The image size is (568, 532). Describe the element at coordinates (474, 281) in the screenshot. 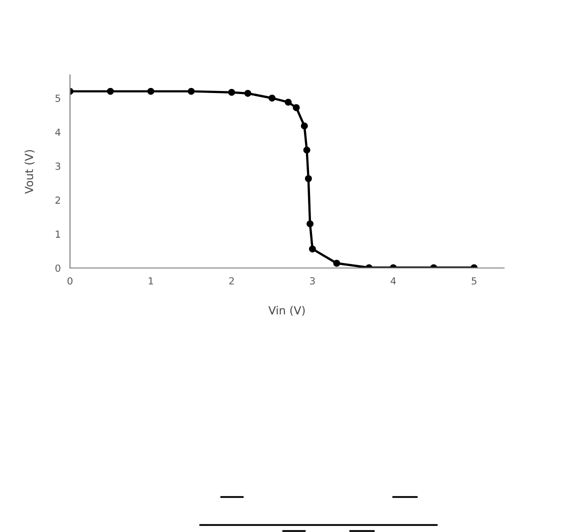

I see `x-tick-label: 5` at that location.